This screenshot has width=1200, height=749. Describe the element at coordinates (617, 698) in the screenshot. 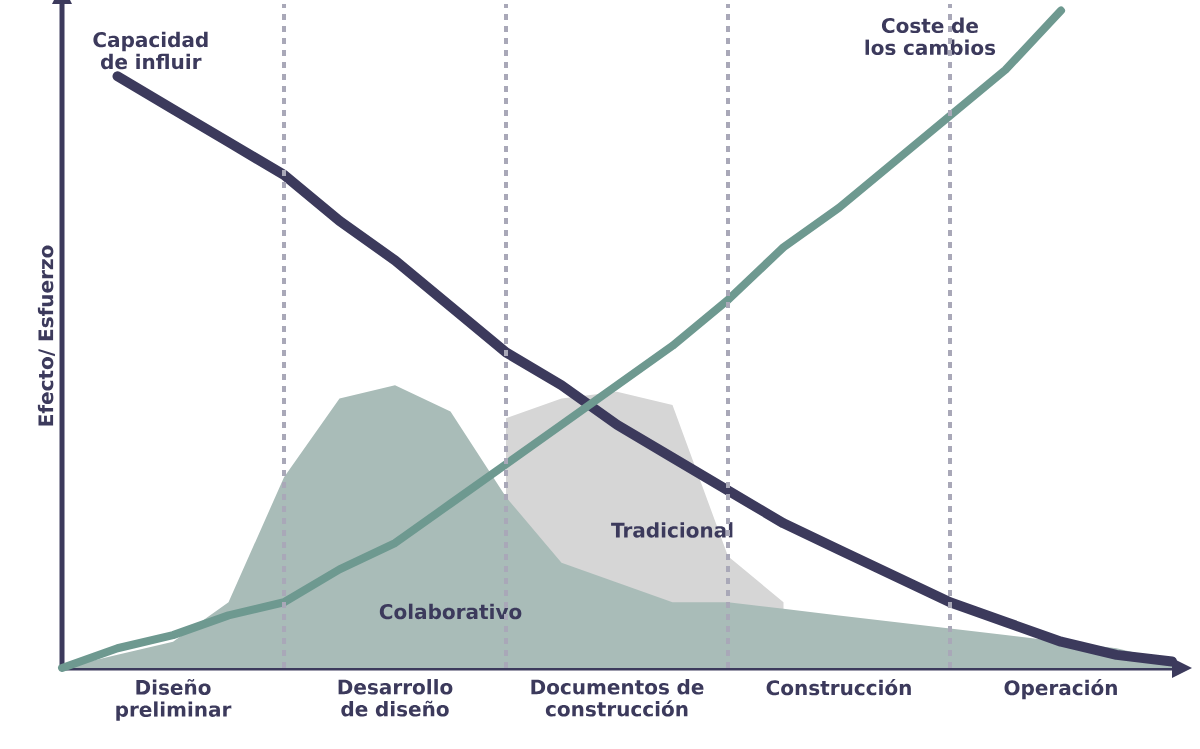

I see `x-tick-label: Documentos de construcción` at that location.